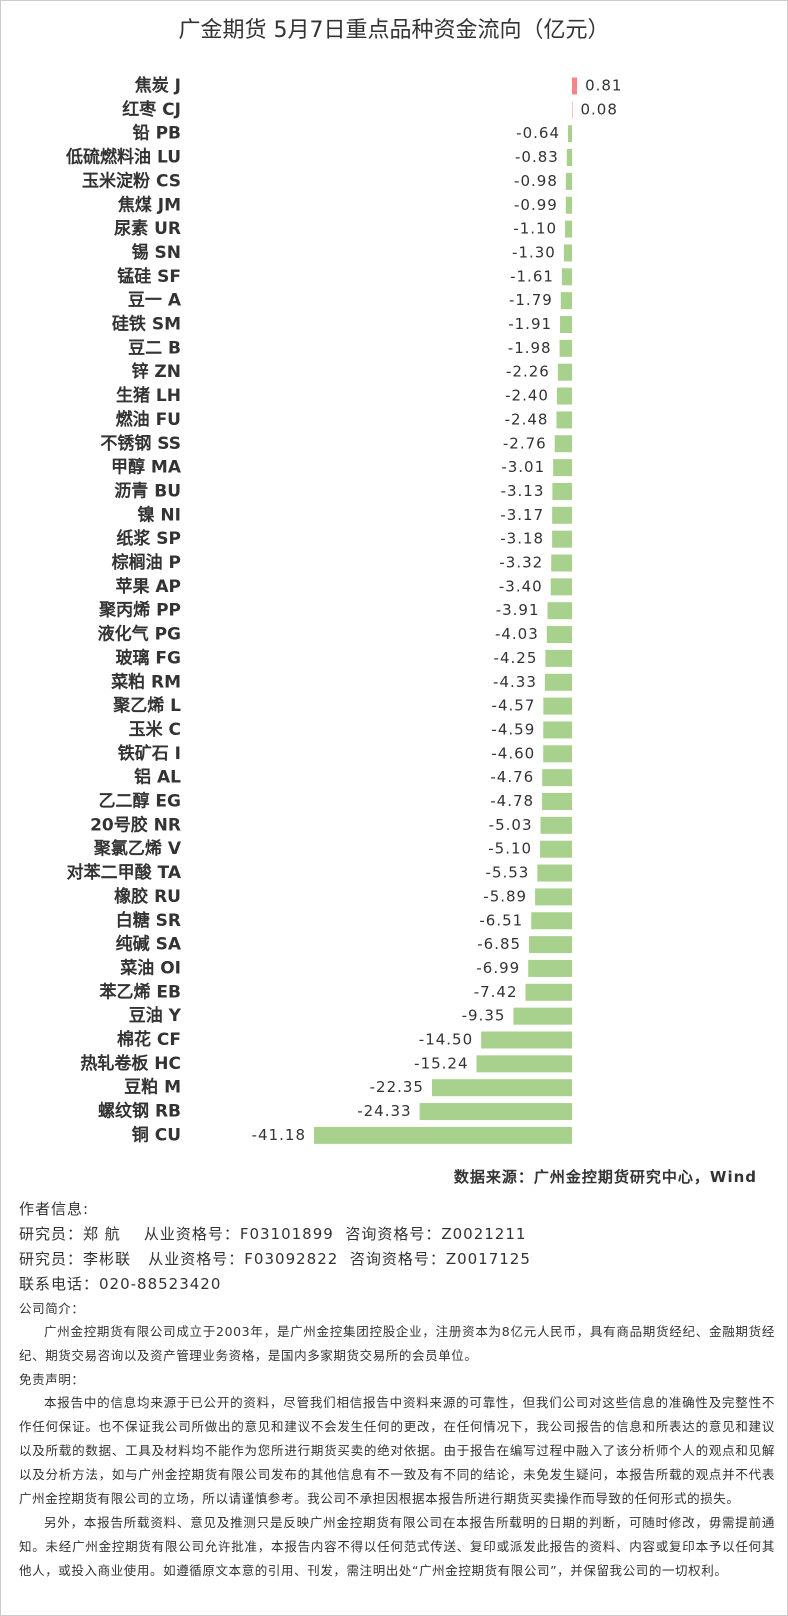 This screenshot has height=1616, width=788. Describe the element at coordinates (157, 85) in the screenshot. I see `category-label: 焦炭 J` at that location.